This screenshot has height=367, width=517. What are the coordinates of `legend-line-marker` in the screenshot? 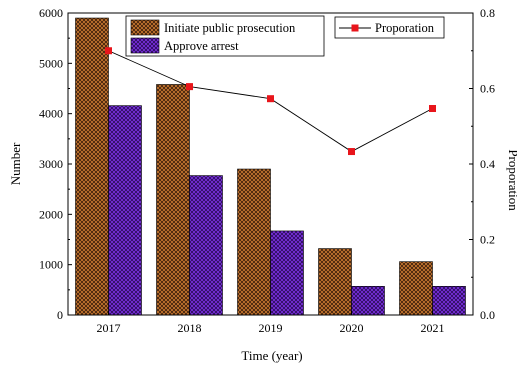 It's located at (355, 28).